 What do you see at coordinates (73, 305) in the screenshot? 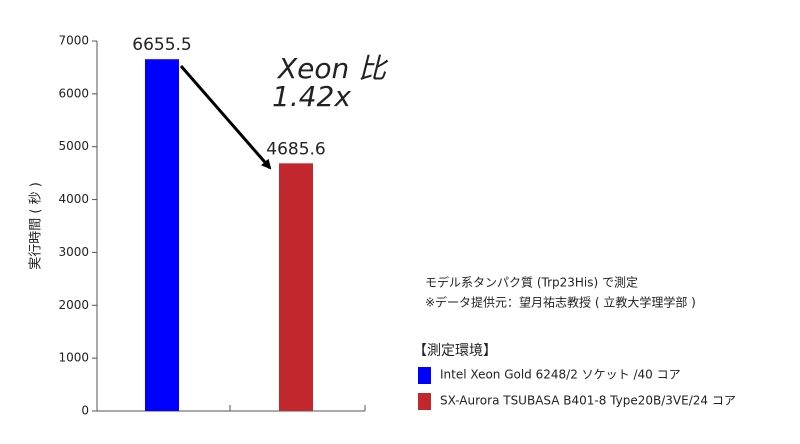
I see `y-tick-label: 2000` at bounding box center [73, 305].